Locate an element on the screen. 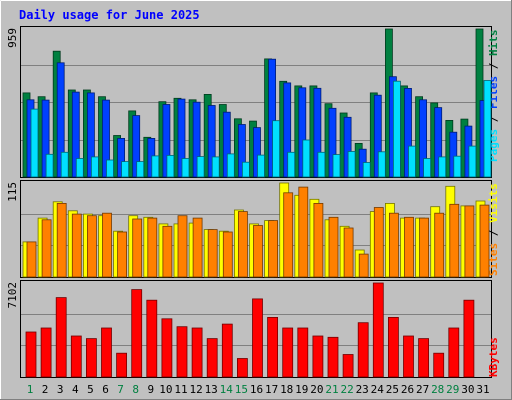 Image resolution: width=512 pixels, height=400 pixels. x-label-day-21: 21 is located at coordinates (331, 389).